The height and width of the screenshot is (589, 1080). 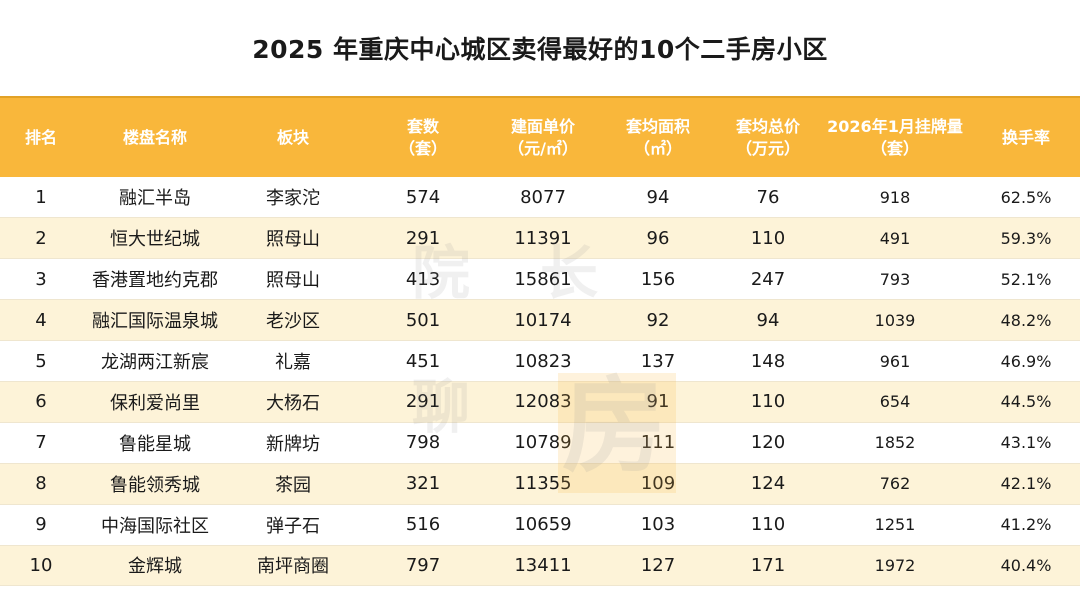 What do you see at coordinates (540, 49) in the screenshot?
I see `page-title: 2025 年重庆中心城区卖得最好的10个二手房小区` at bounding box center [540, 49].